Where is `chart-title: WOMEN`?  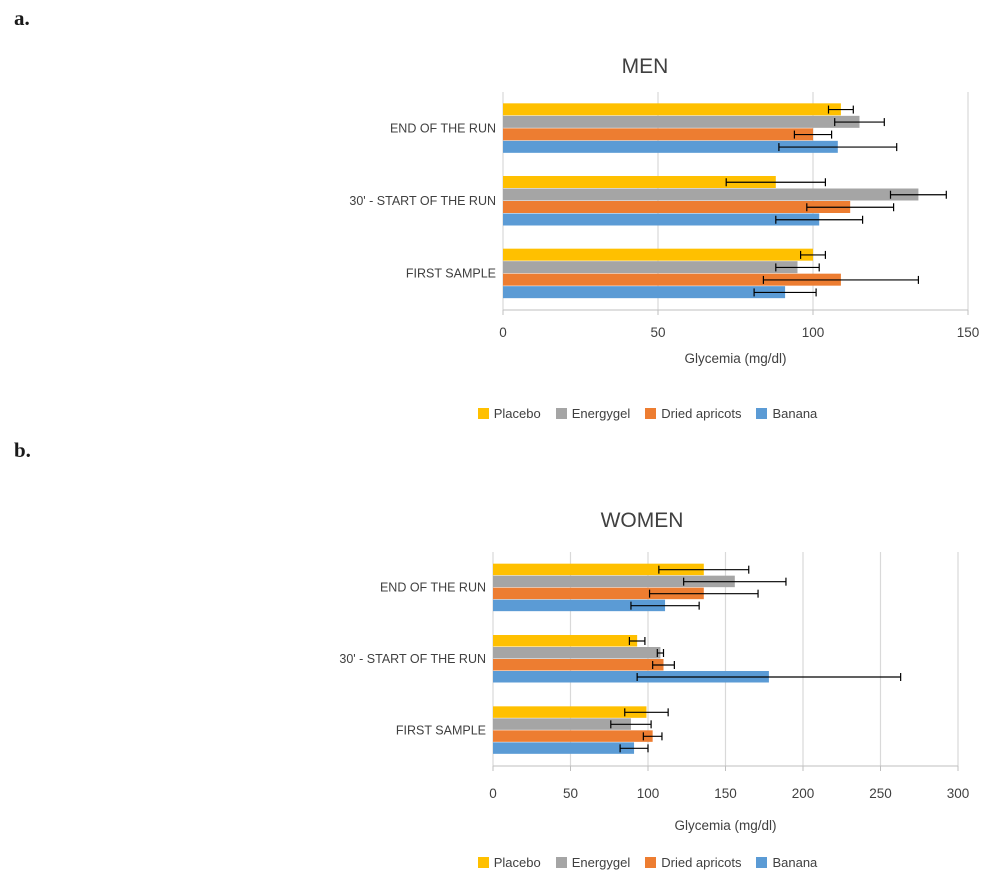
chart-title: WOMEN is located at coordinates (642, 520).